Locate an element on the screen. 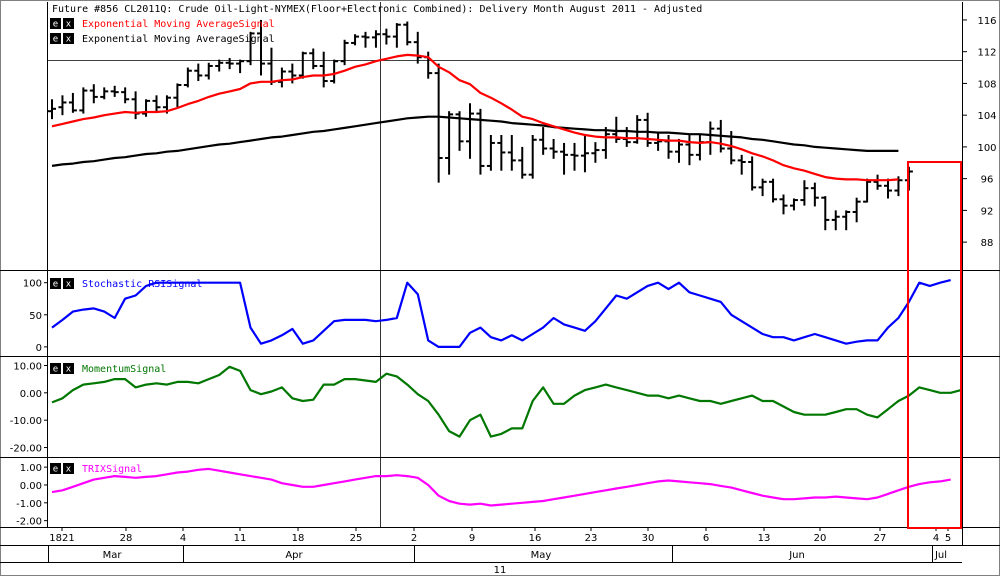  legend-ema-long: Exponential Moving AverageSignal is located at coordinates (178, 39).